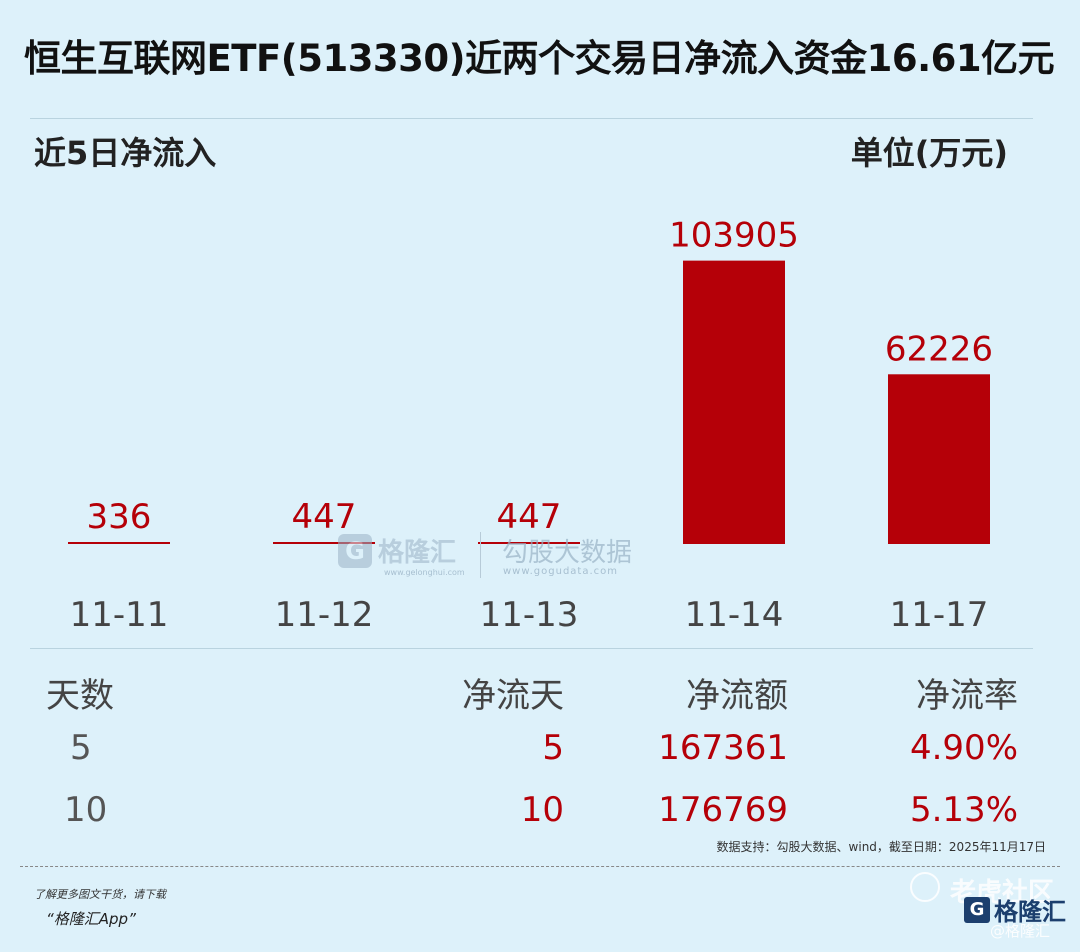 The image size is (1080, 952). What do you see at coordinates (417, 553) in the screenshot?
I see `gelonghui-watermark-text: 格隆汇` at bounding box center [417, 553].